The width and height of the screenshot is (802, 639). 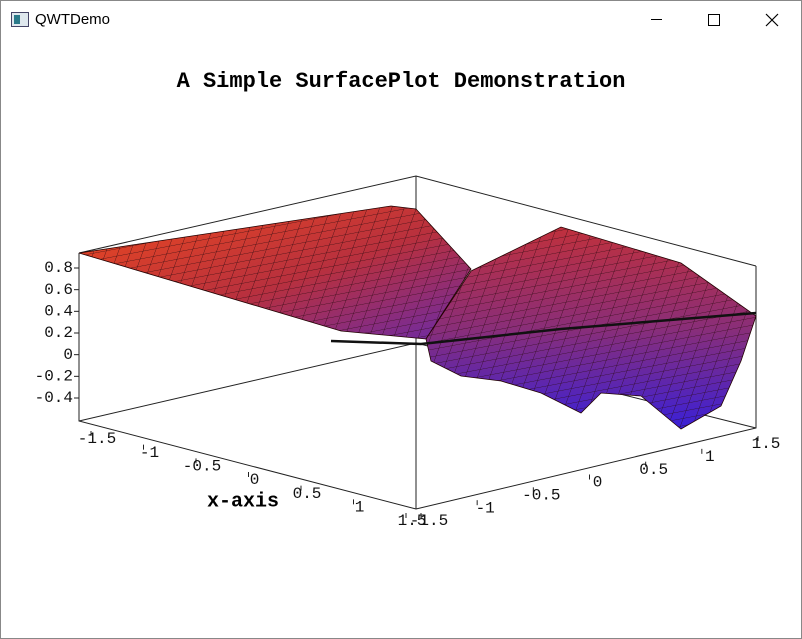 What do you see at coordinates (54, 377) in the screenshot?
I see `z-tick-label: -0.2` at bounding box center [54, 377].